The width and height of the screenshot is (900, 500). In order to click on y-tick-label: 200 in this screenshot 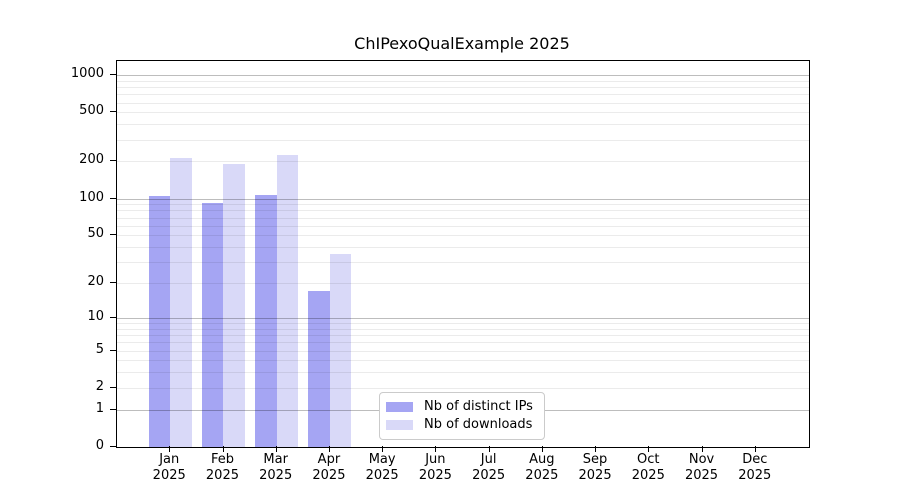, I will do `click(91, 160)`.